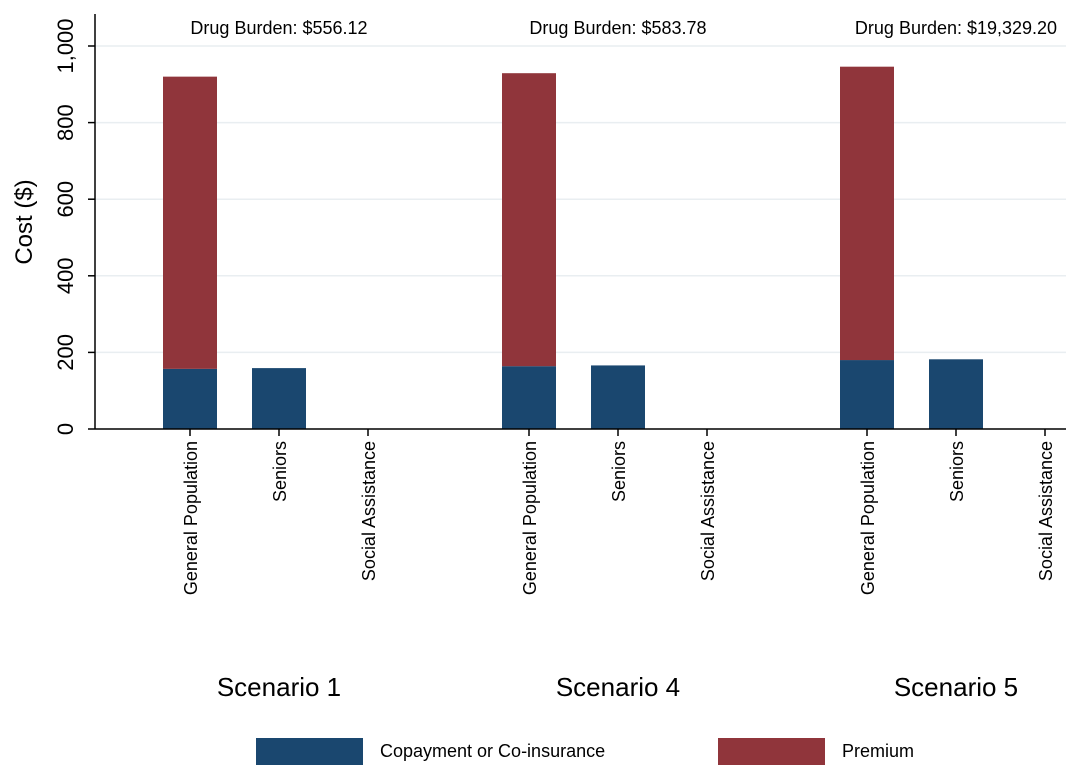 This screenshot has width=1074, height=765. What do you see at coordinates (617, 28) in the screenshot?
I see `drug-burden-label: Drug Burden: $583.78` at bounding box center [617, 28].